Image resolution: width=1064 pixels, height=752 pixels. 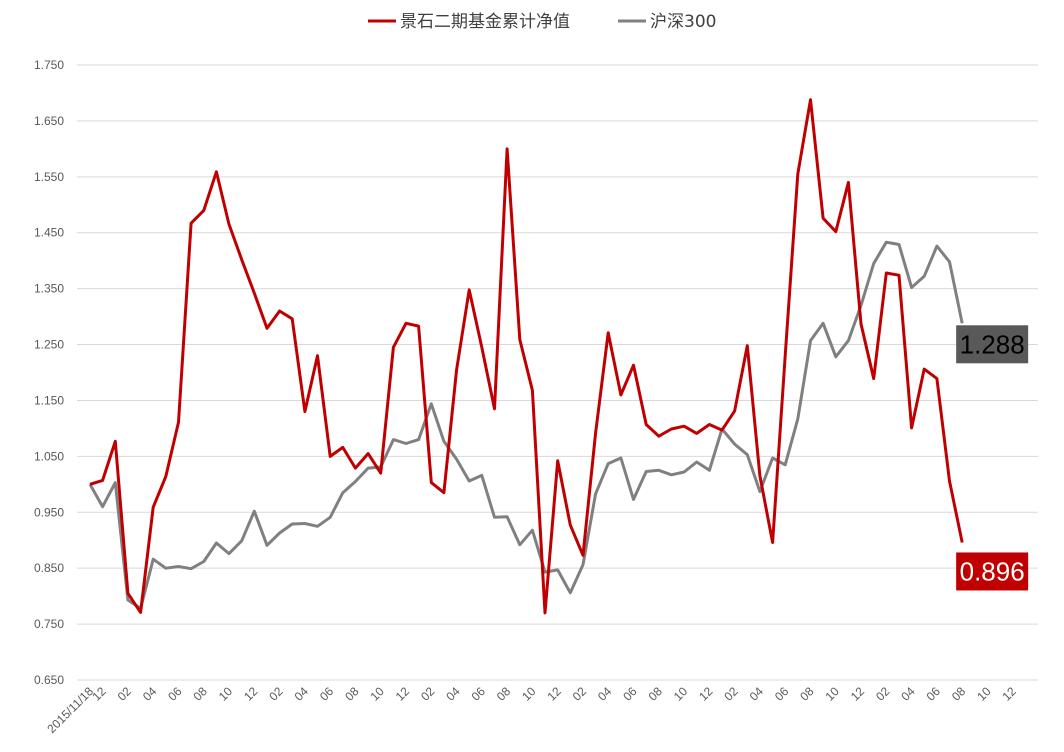 What do you see at coordinates (49, 400) in the screenshot?
I see `y-tick-label: 1.150` at bounding box center [49, 400].